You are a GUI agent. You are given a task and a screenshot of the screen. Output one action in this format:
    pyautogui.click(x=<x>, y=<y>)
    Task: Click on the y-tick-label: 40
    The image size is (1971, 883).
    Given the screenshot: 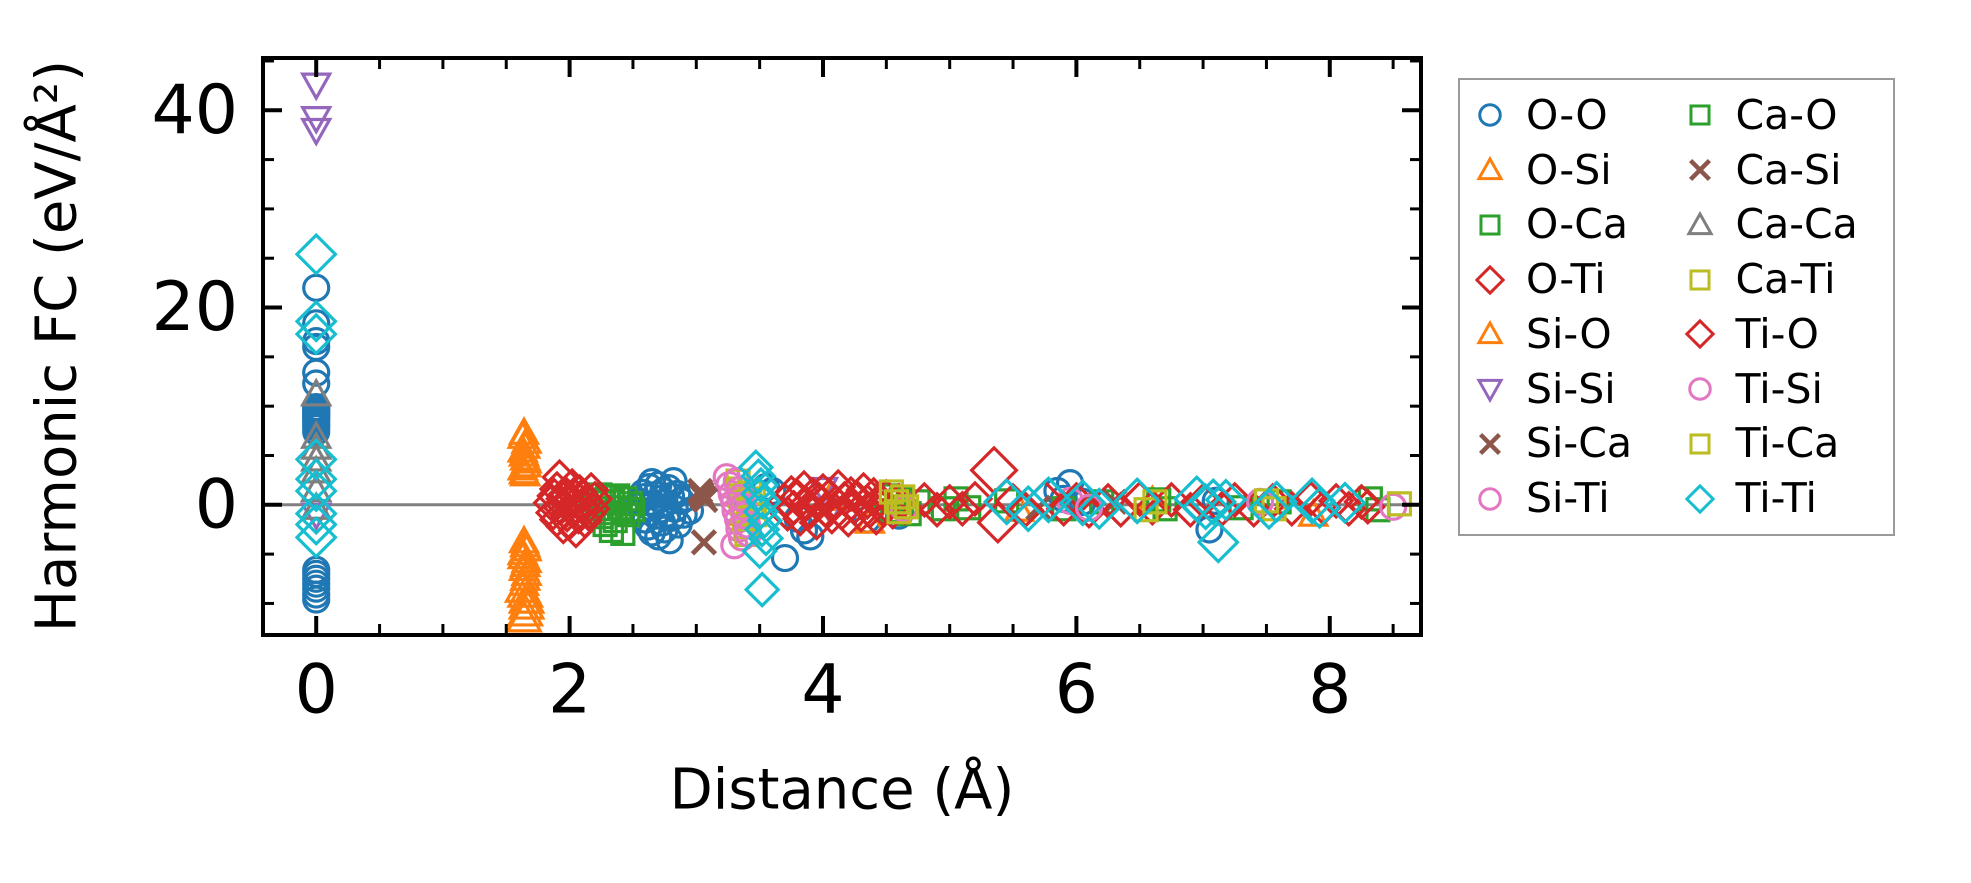 What is the action you would take?
    pyautogui.click(x=194, y=110)
    